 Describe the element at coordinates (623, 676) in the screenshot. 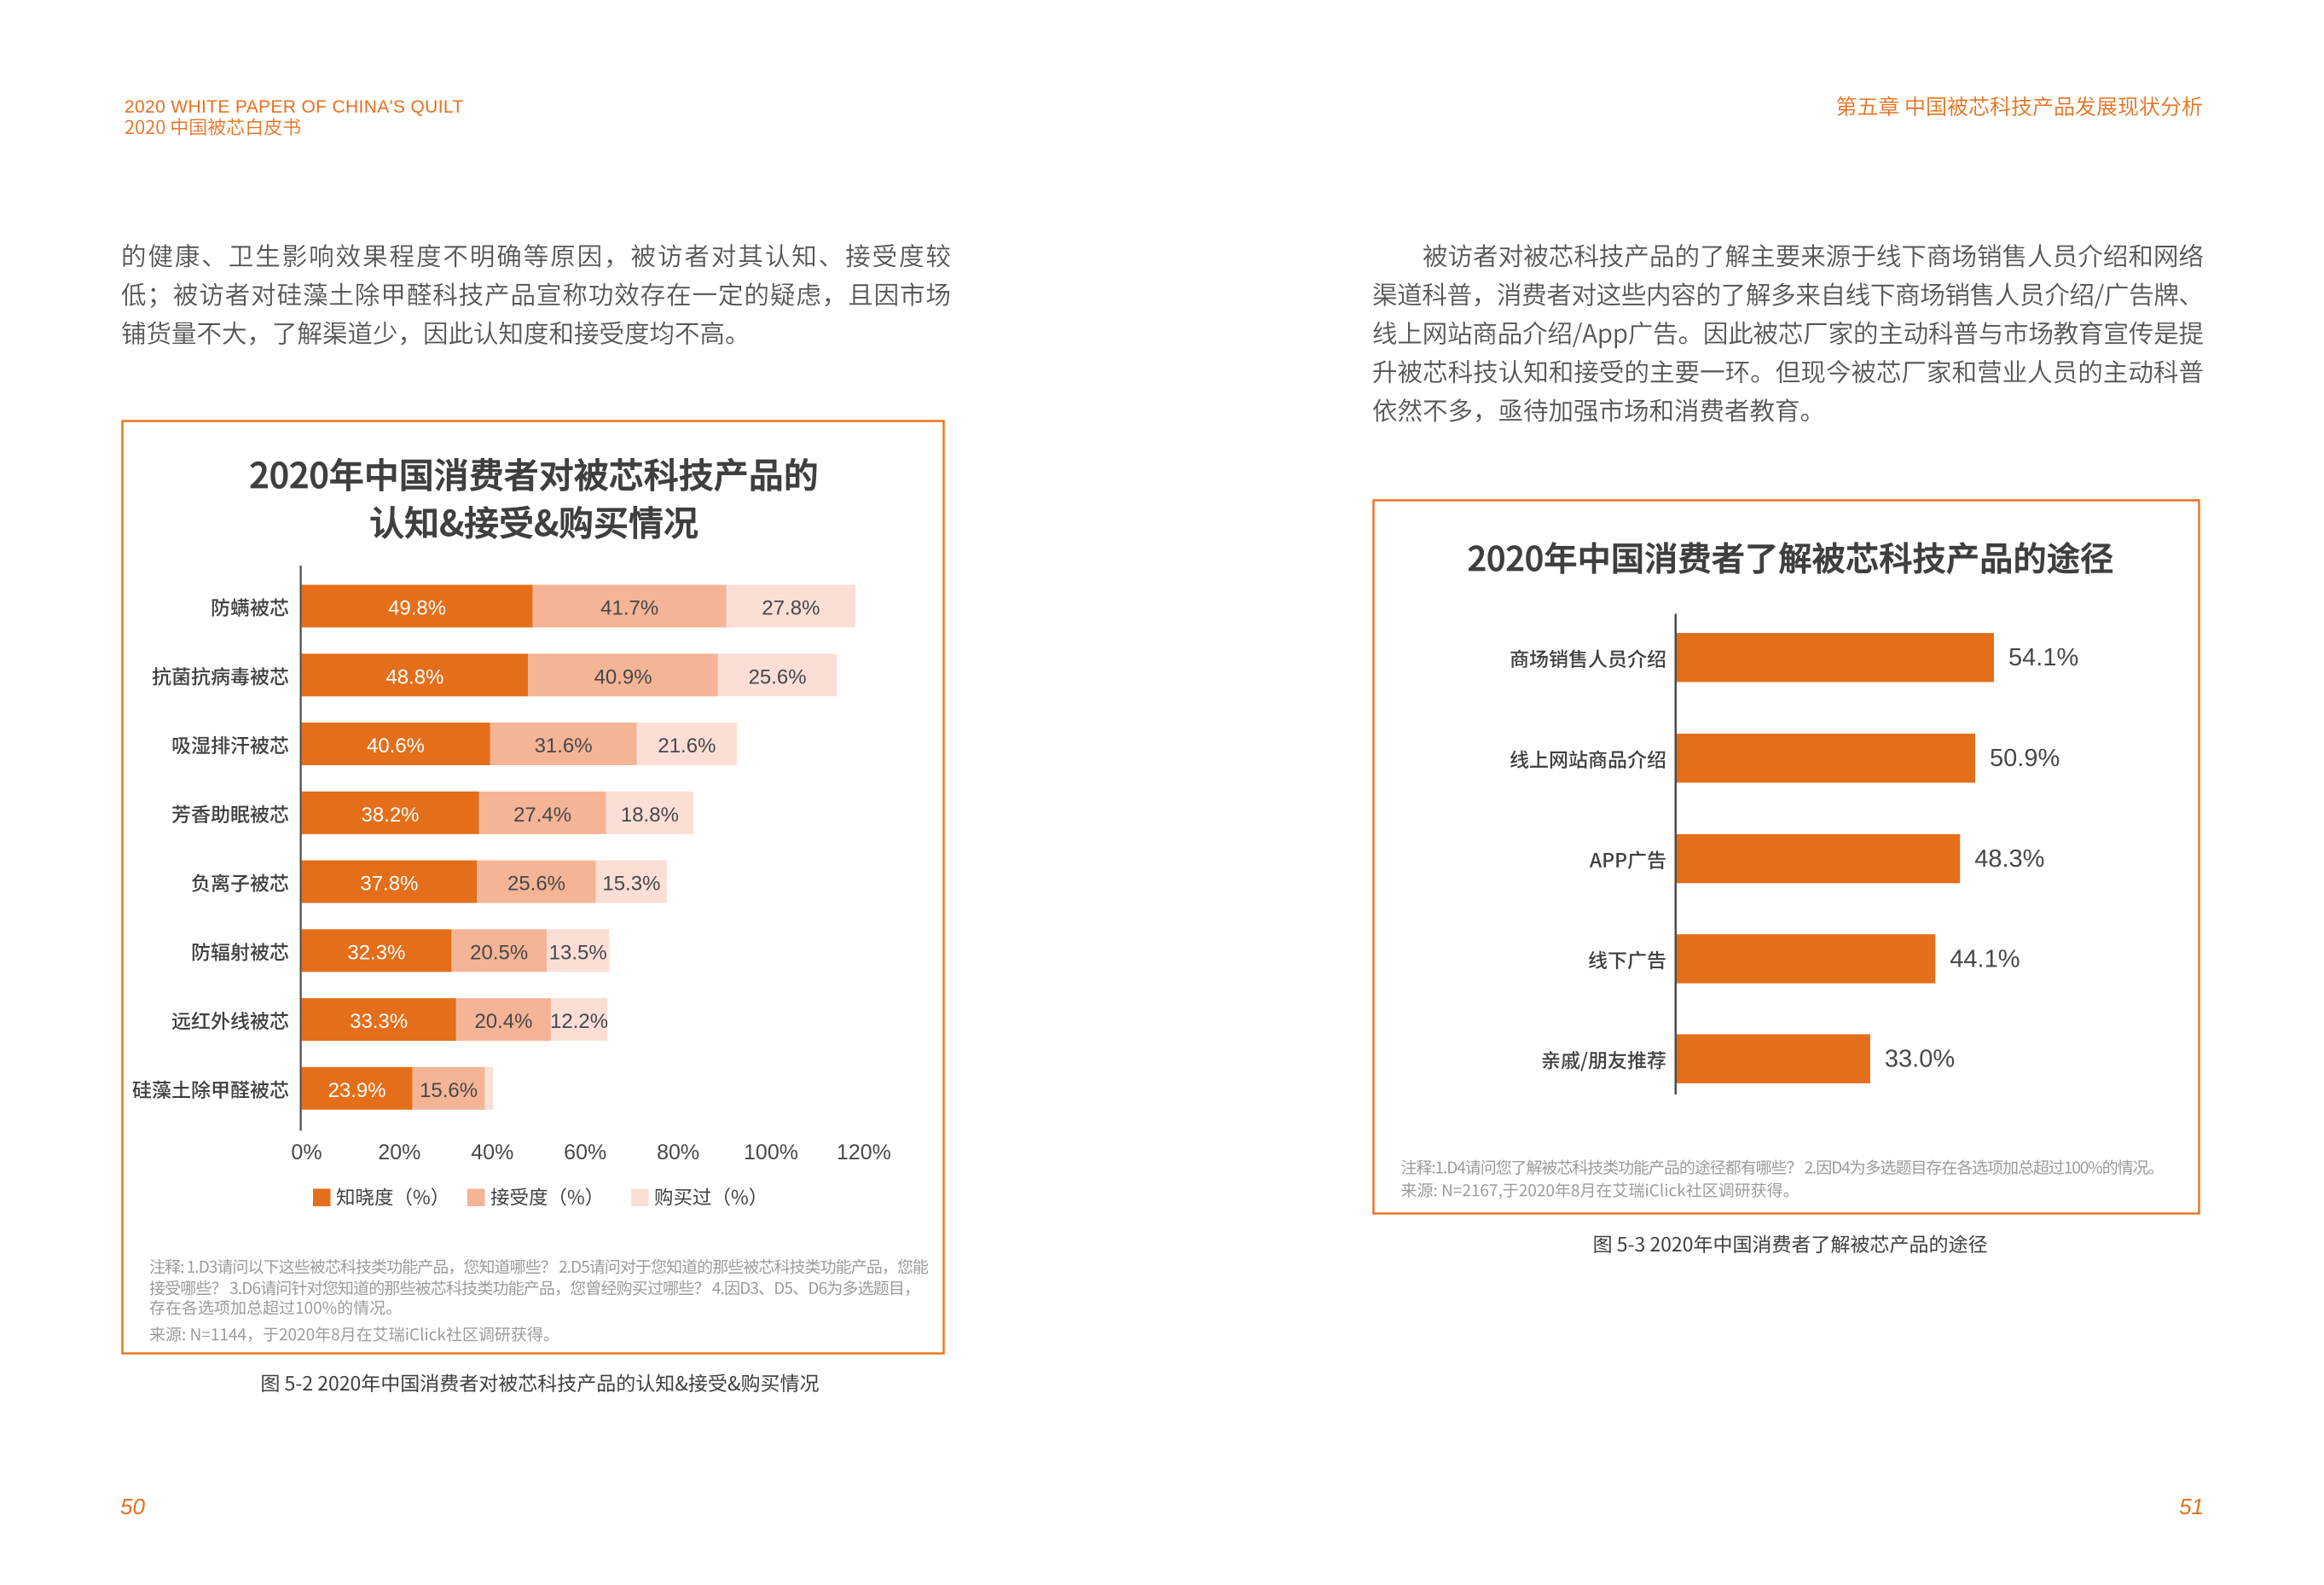

I see `svg-text: 40.9%` at that location.